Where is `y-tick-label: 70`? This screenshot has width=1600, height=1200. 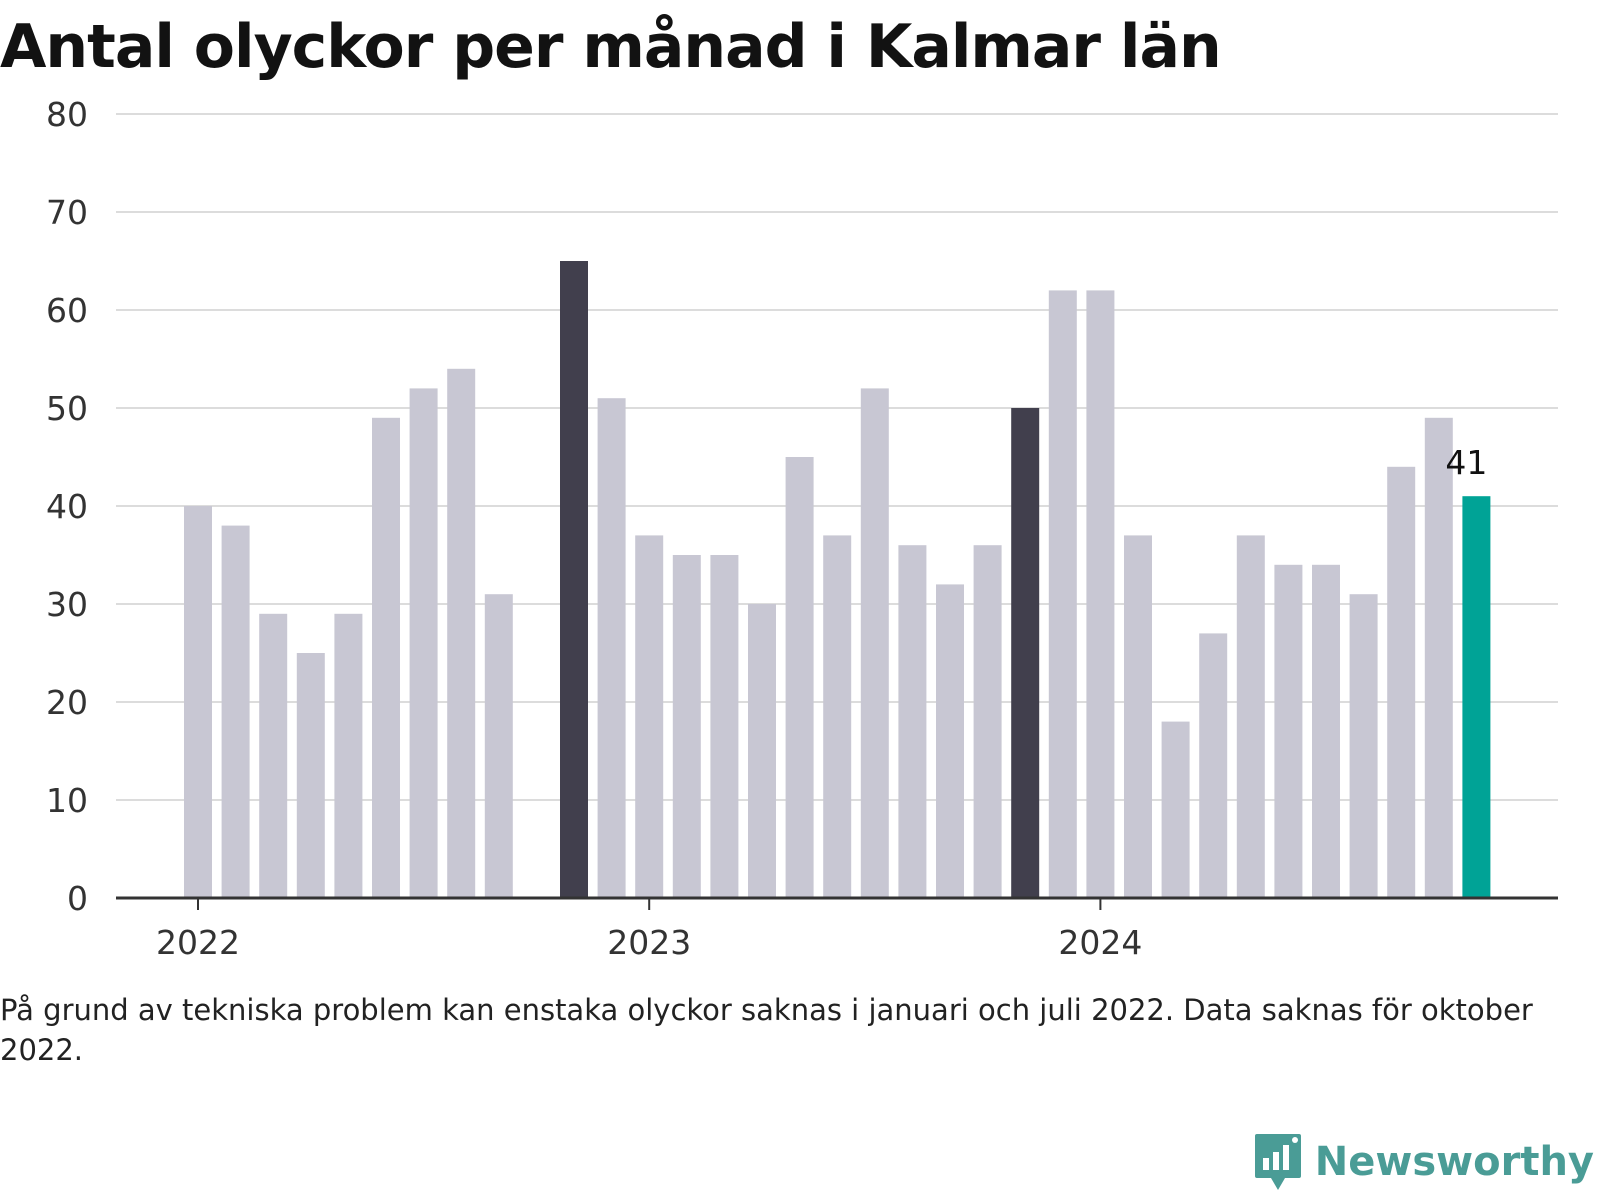 y-tick-label: 70 is located at coordinates (67, 212).